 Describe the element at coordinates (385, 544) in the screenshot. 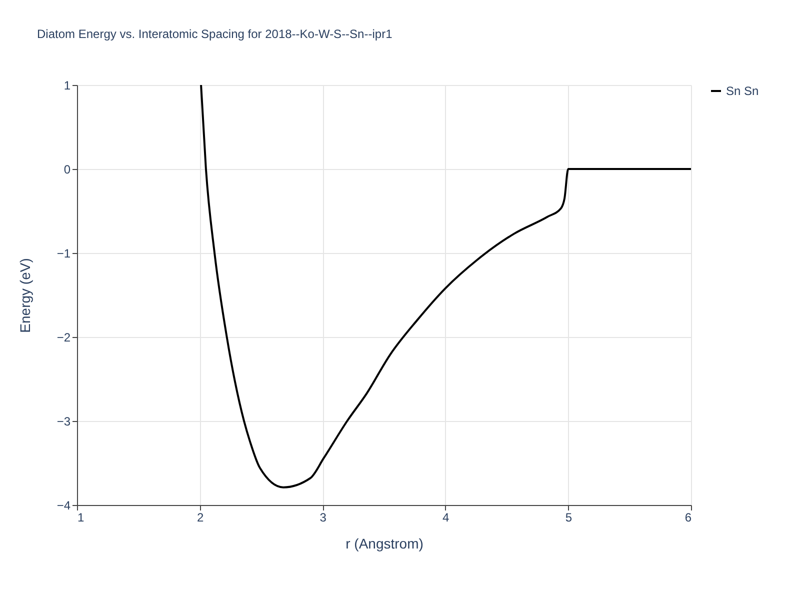

I see `x-axis-title: r (Angstrom)` at that location.